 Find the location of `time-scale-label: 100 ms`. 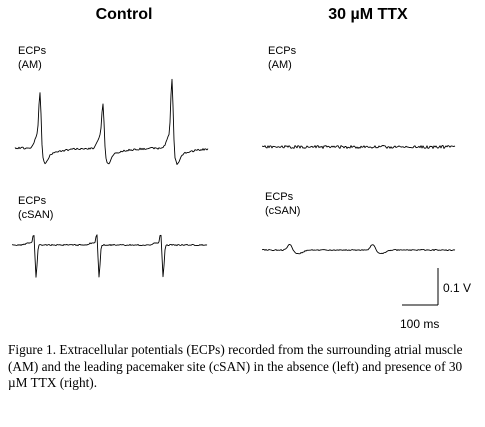

time-scale-label: 100 ms is located at coordinates (419, 324).